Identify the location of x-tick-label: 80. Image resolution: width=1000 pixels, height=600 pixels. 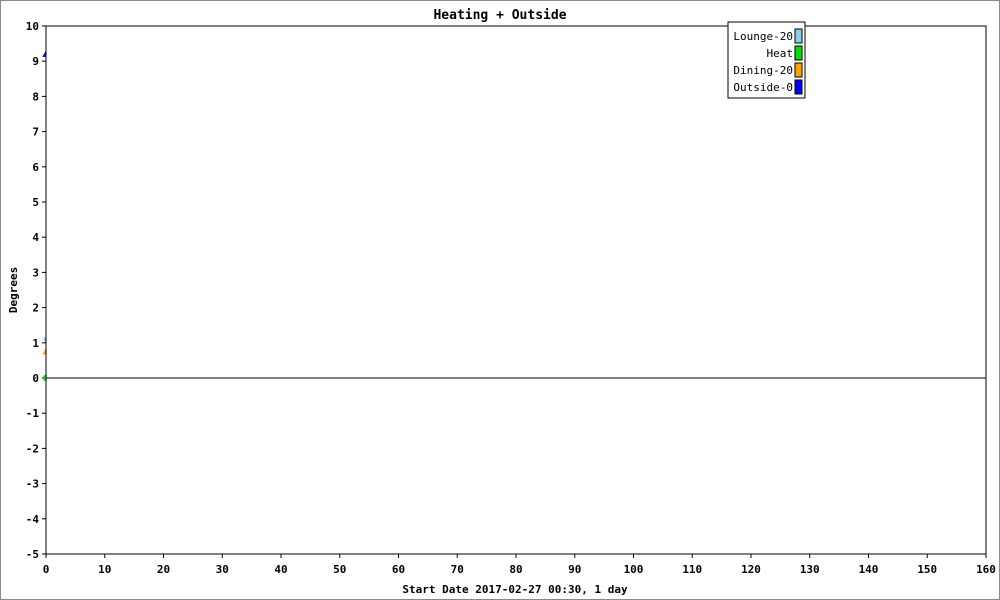
(515, 569).